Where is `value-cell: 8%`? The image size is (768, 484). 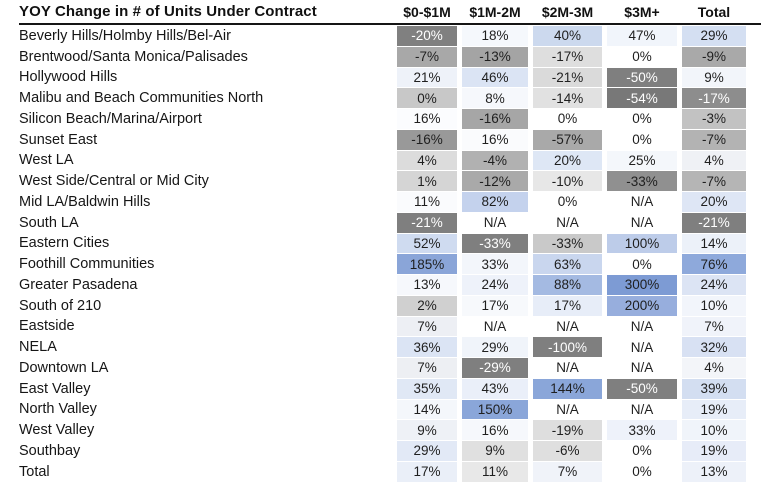
value-cell: 8% is located at coordinates (495, 98).